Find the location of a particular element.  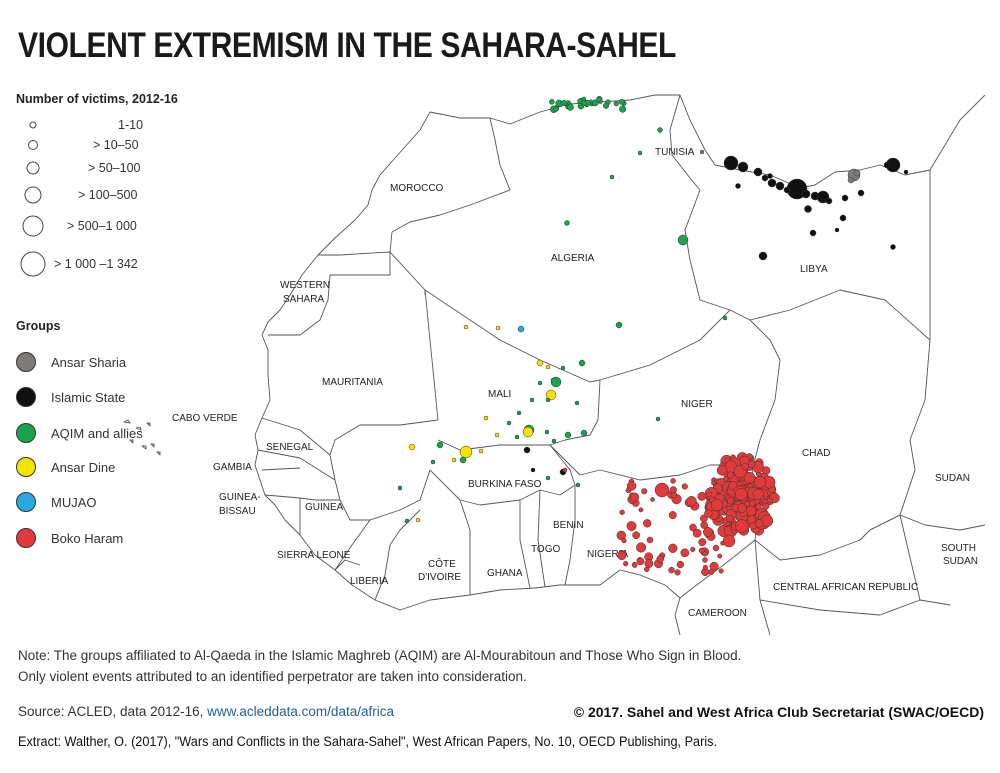

label-libya: LIBYA is located at coordinates (814, 269).